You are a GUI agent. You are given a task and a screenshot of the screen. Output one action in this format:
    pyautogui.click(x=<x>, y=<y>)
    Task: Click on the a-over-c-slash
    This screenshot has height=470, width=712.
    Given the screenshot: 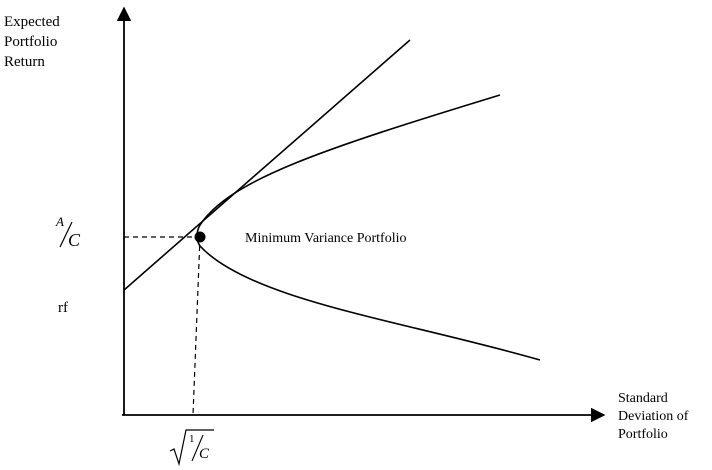 What is the action you would take?
    pyautogui.click(x=66, y=234)
    